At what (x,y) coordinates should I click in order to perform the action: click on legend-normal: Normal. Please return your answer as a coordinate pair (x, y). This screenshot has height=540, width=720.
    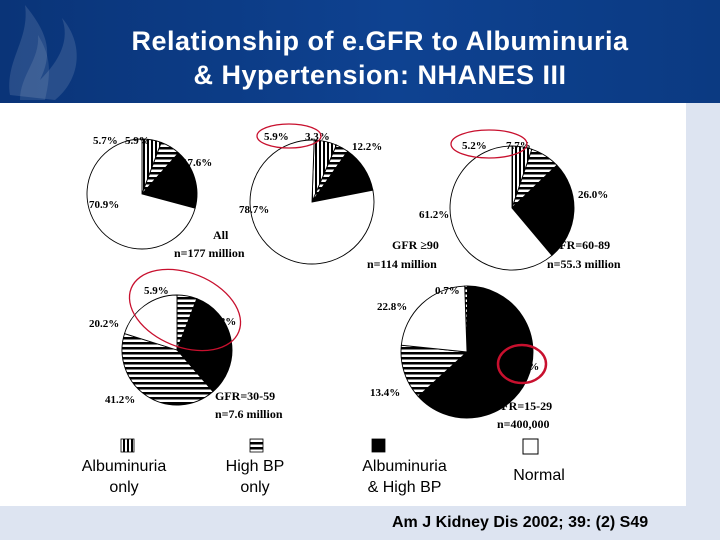
    Looking at the image, I should click on (539, 476).